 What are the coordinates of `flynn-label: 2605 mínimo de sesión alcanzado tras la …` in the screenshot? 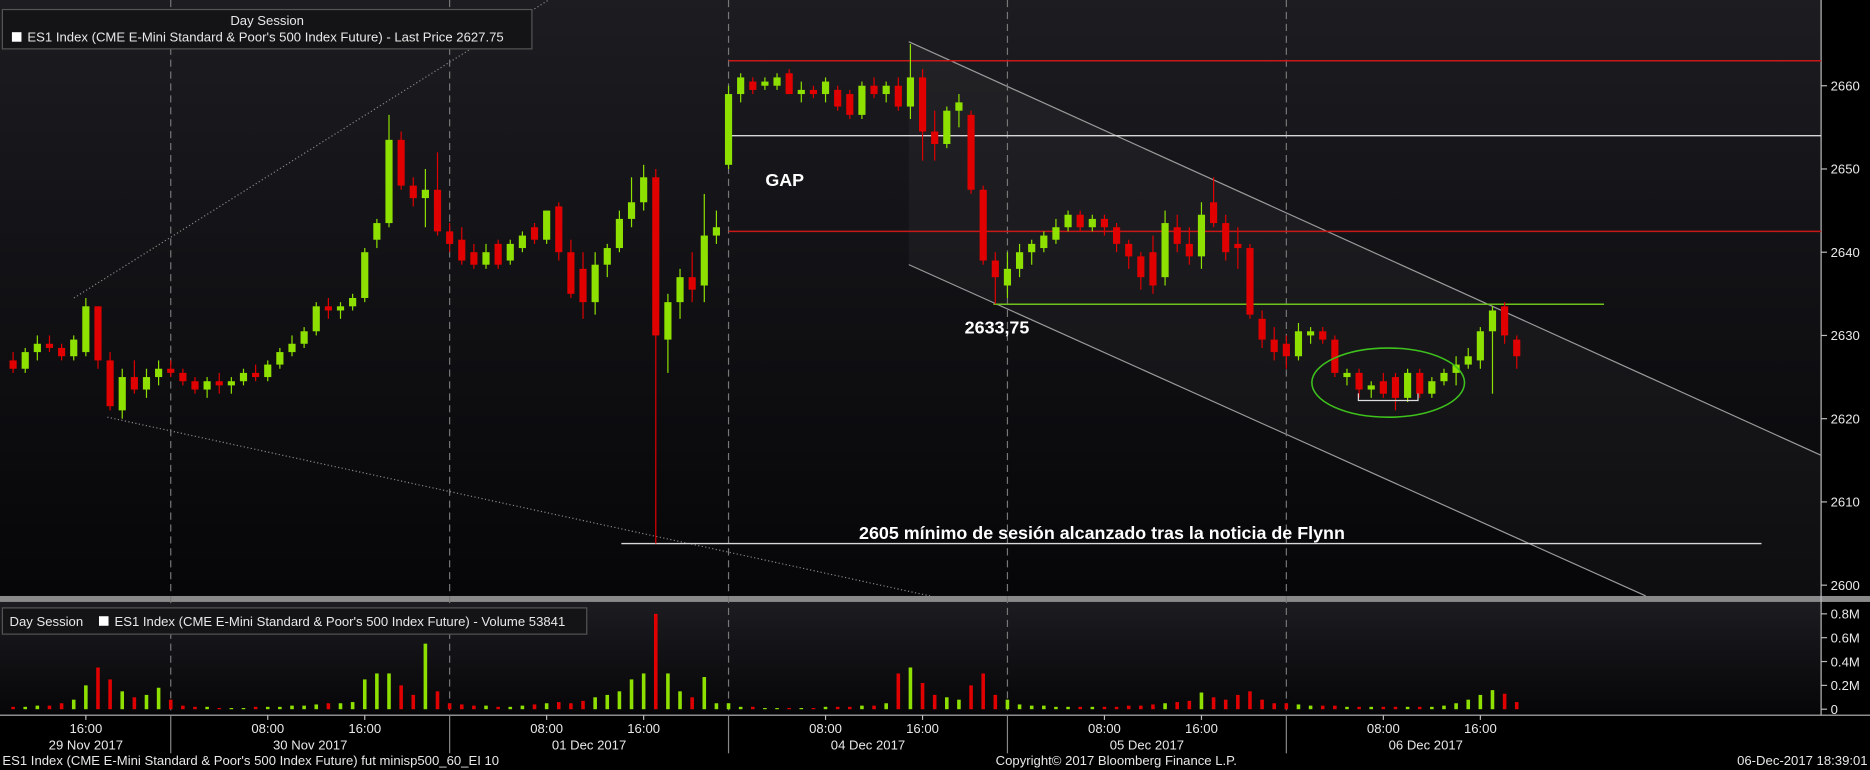 It's located at (1102, 533).